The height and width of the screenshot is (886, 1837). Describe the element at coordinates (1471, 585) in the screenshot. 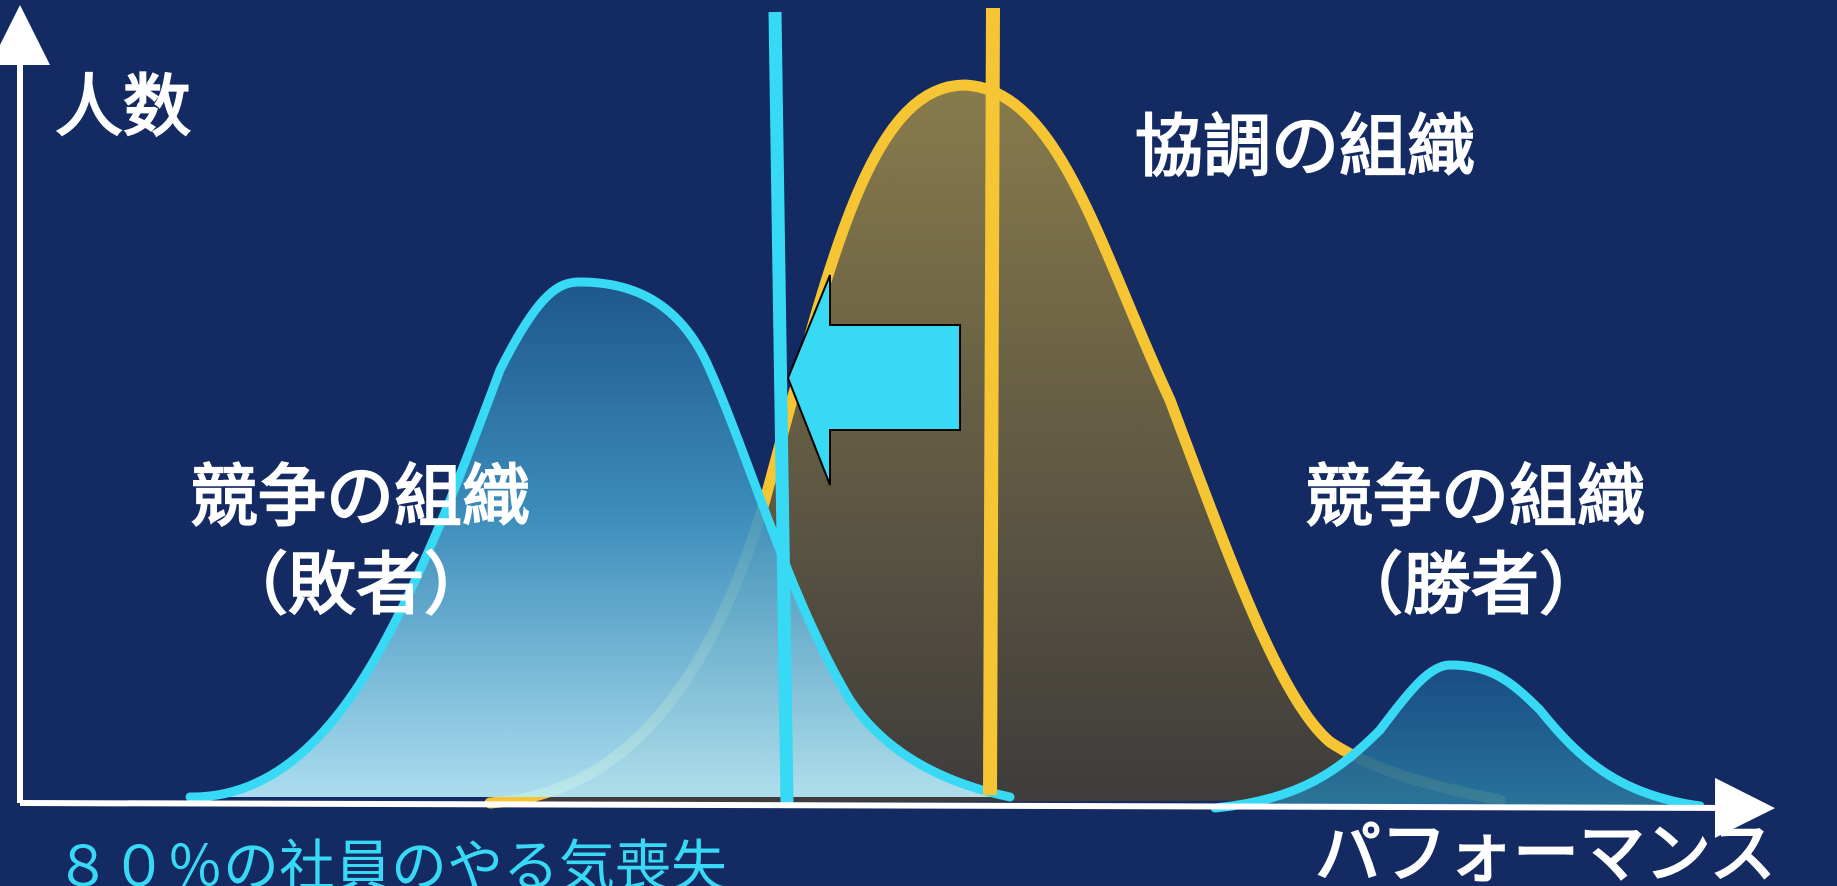

I see `winners-label-line2: （勝者）` at that location.